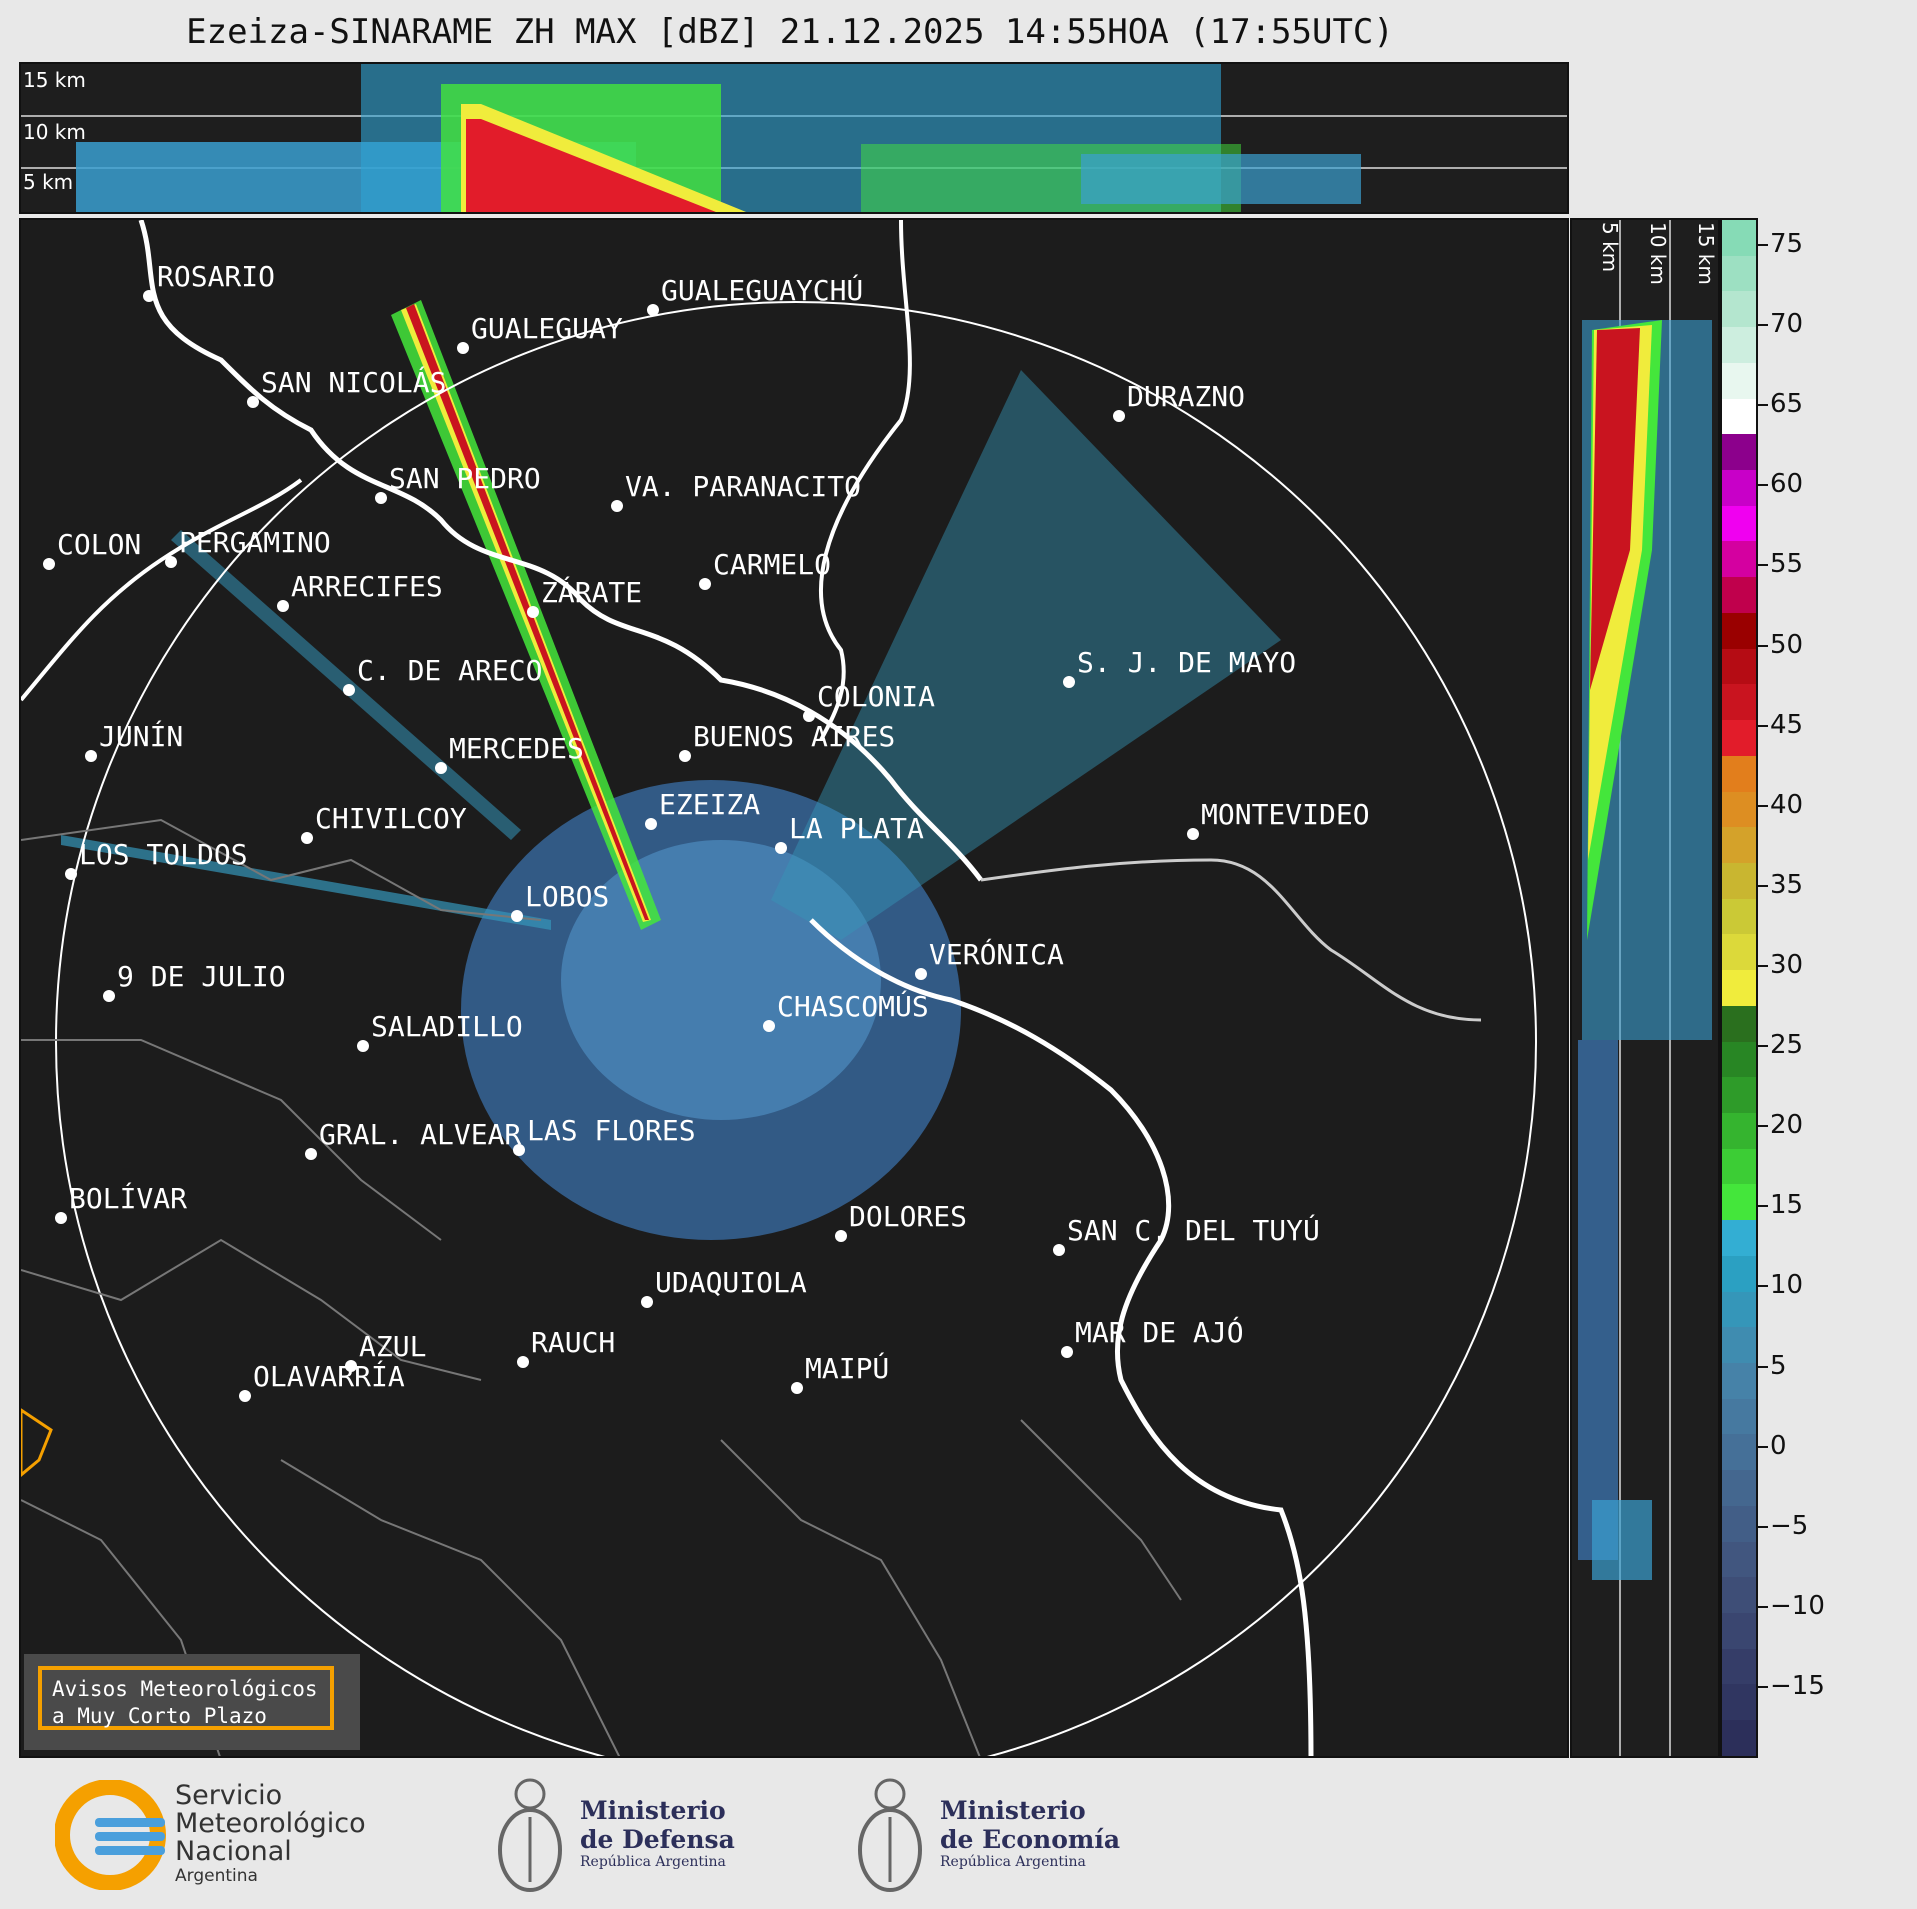 The width and height of the screenshot is (1917, 1909). What do you see at coordinates (440, 1031) in the screenshot?
I see `city-marker: SALADILLO` at bounding box center [440, 1031].